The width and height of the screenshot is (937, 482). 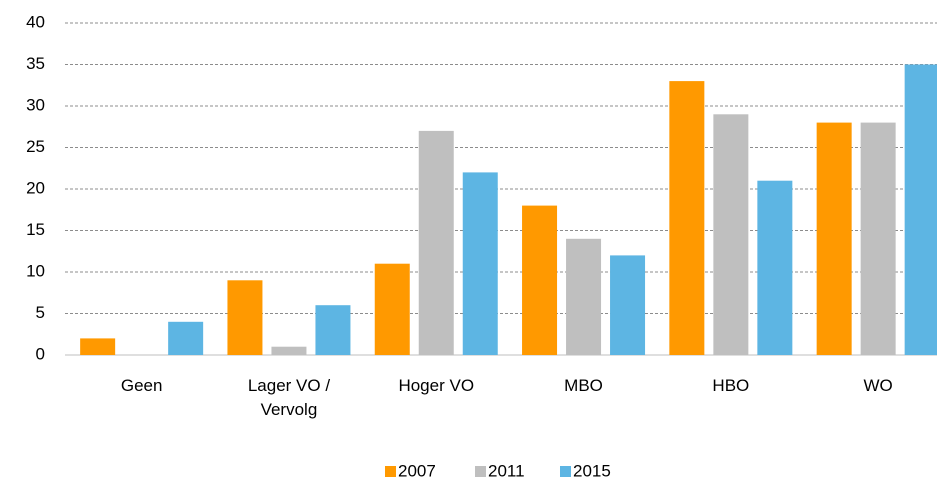 I want to click on y-tick-label: 0, so click(x=40, y=353).